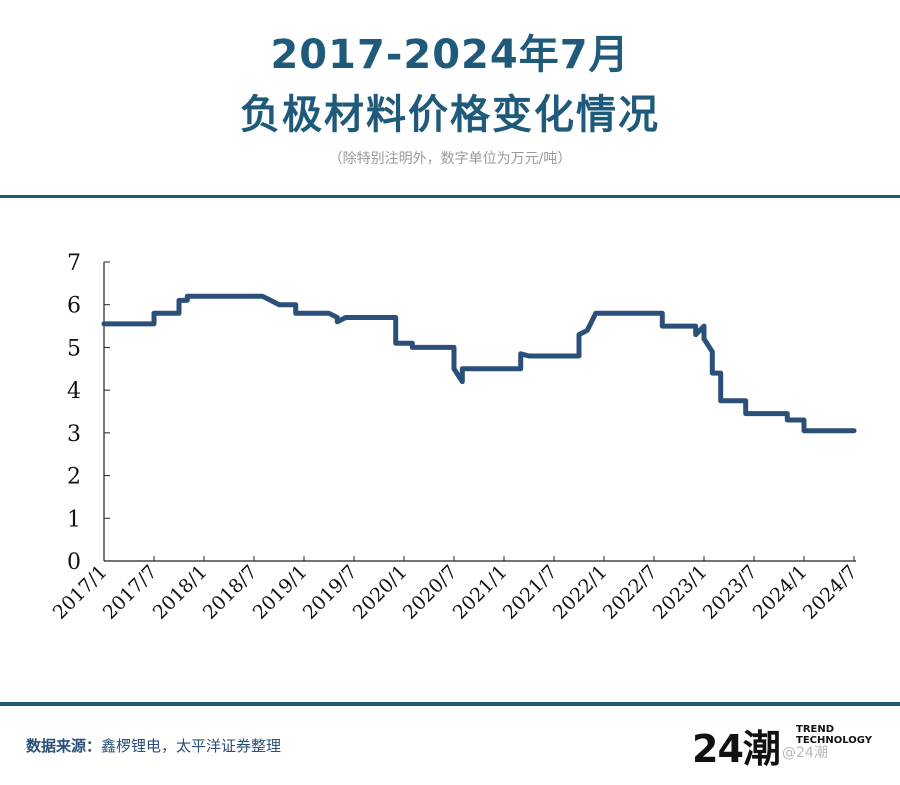 The image size is (900, 785). Describe the element at coordinates (450, 55) in the screenshot. I see `chart-title-line1: 2017-2024年7月` at that location.